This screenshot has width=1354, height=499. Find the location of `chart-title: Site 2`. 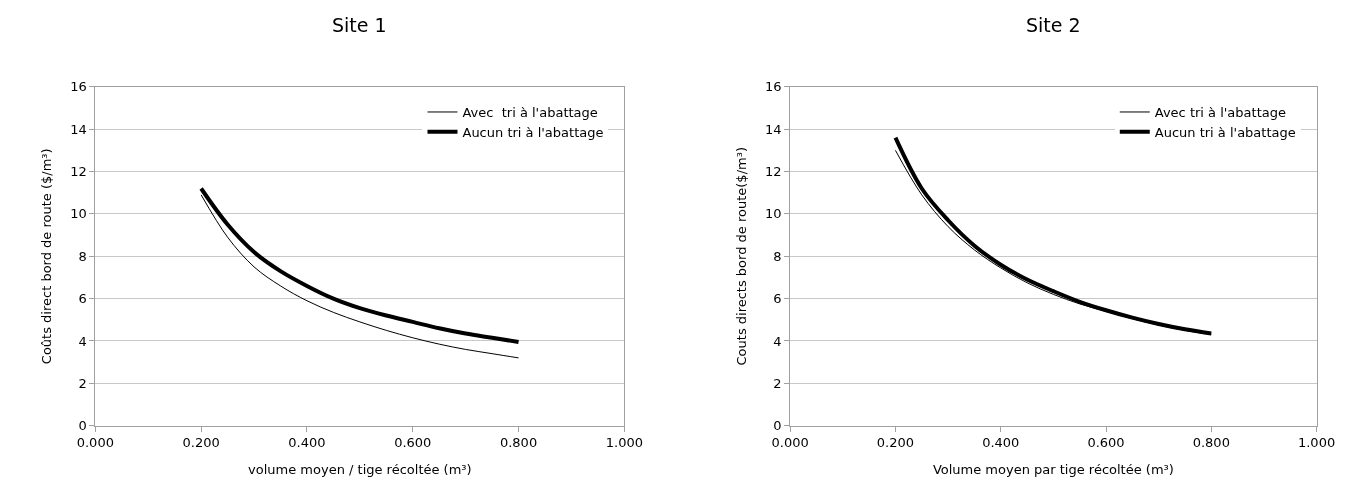

chart-title: Site 2 is located at coordinates (1053, 25).